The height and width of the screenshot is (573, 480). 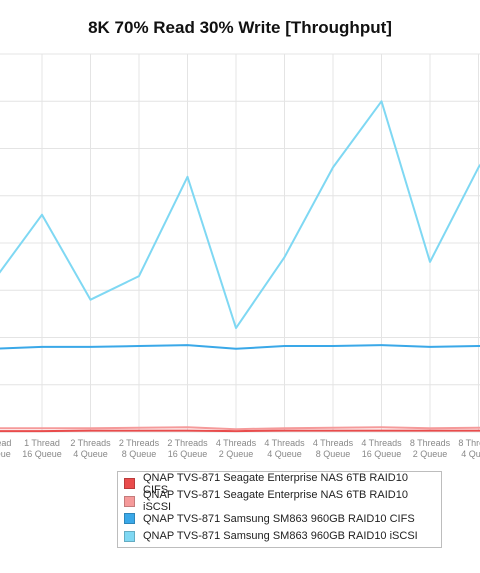 What do you see at coordinates (381, 448) in the screenshot?
I see `x-tick-label: 4 Threads 16 Queue` at bounding box center [381, 448].